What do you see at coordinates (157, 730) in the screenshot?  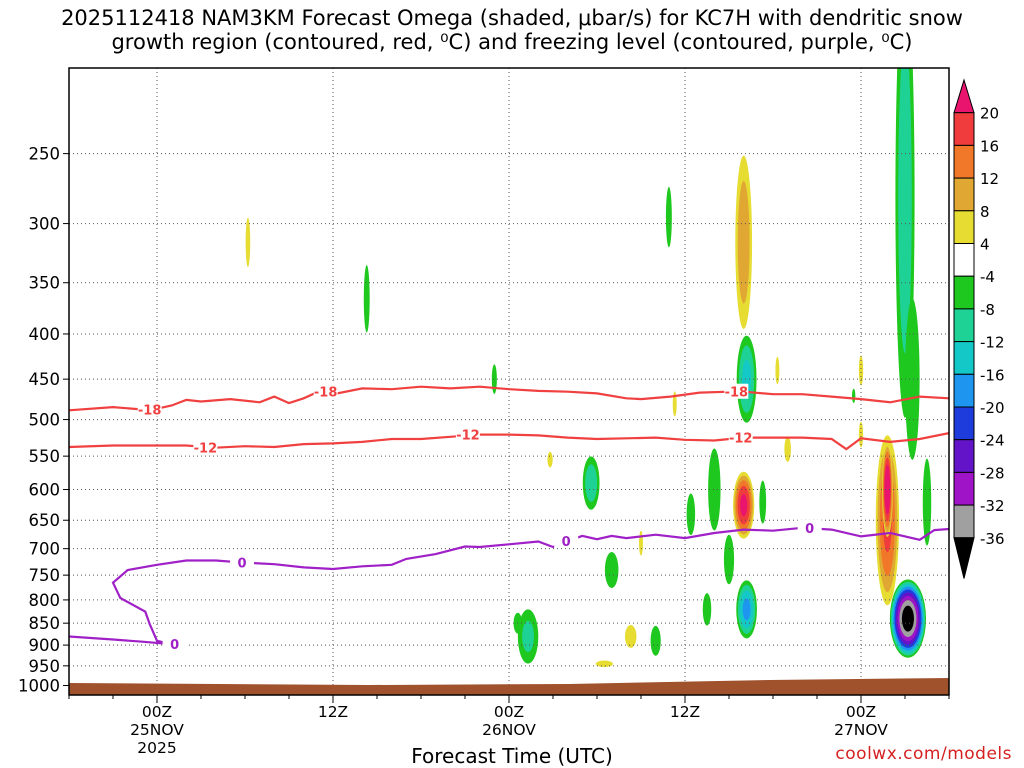 I see `x-tick-label: 25NOV` at bounding box center [157, 730].